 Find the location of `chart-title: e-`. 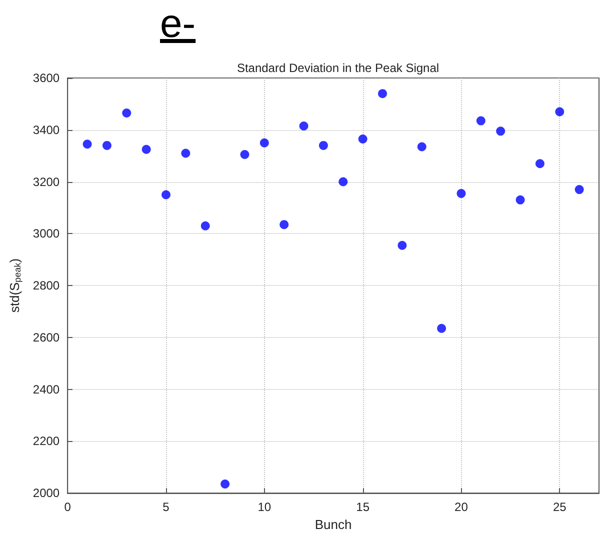

chart-title: e- is located at coordinates (178, 24).